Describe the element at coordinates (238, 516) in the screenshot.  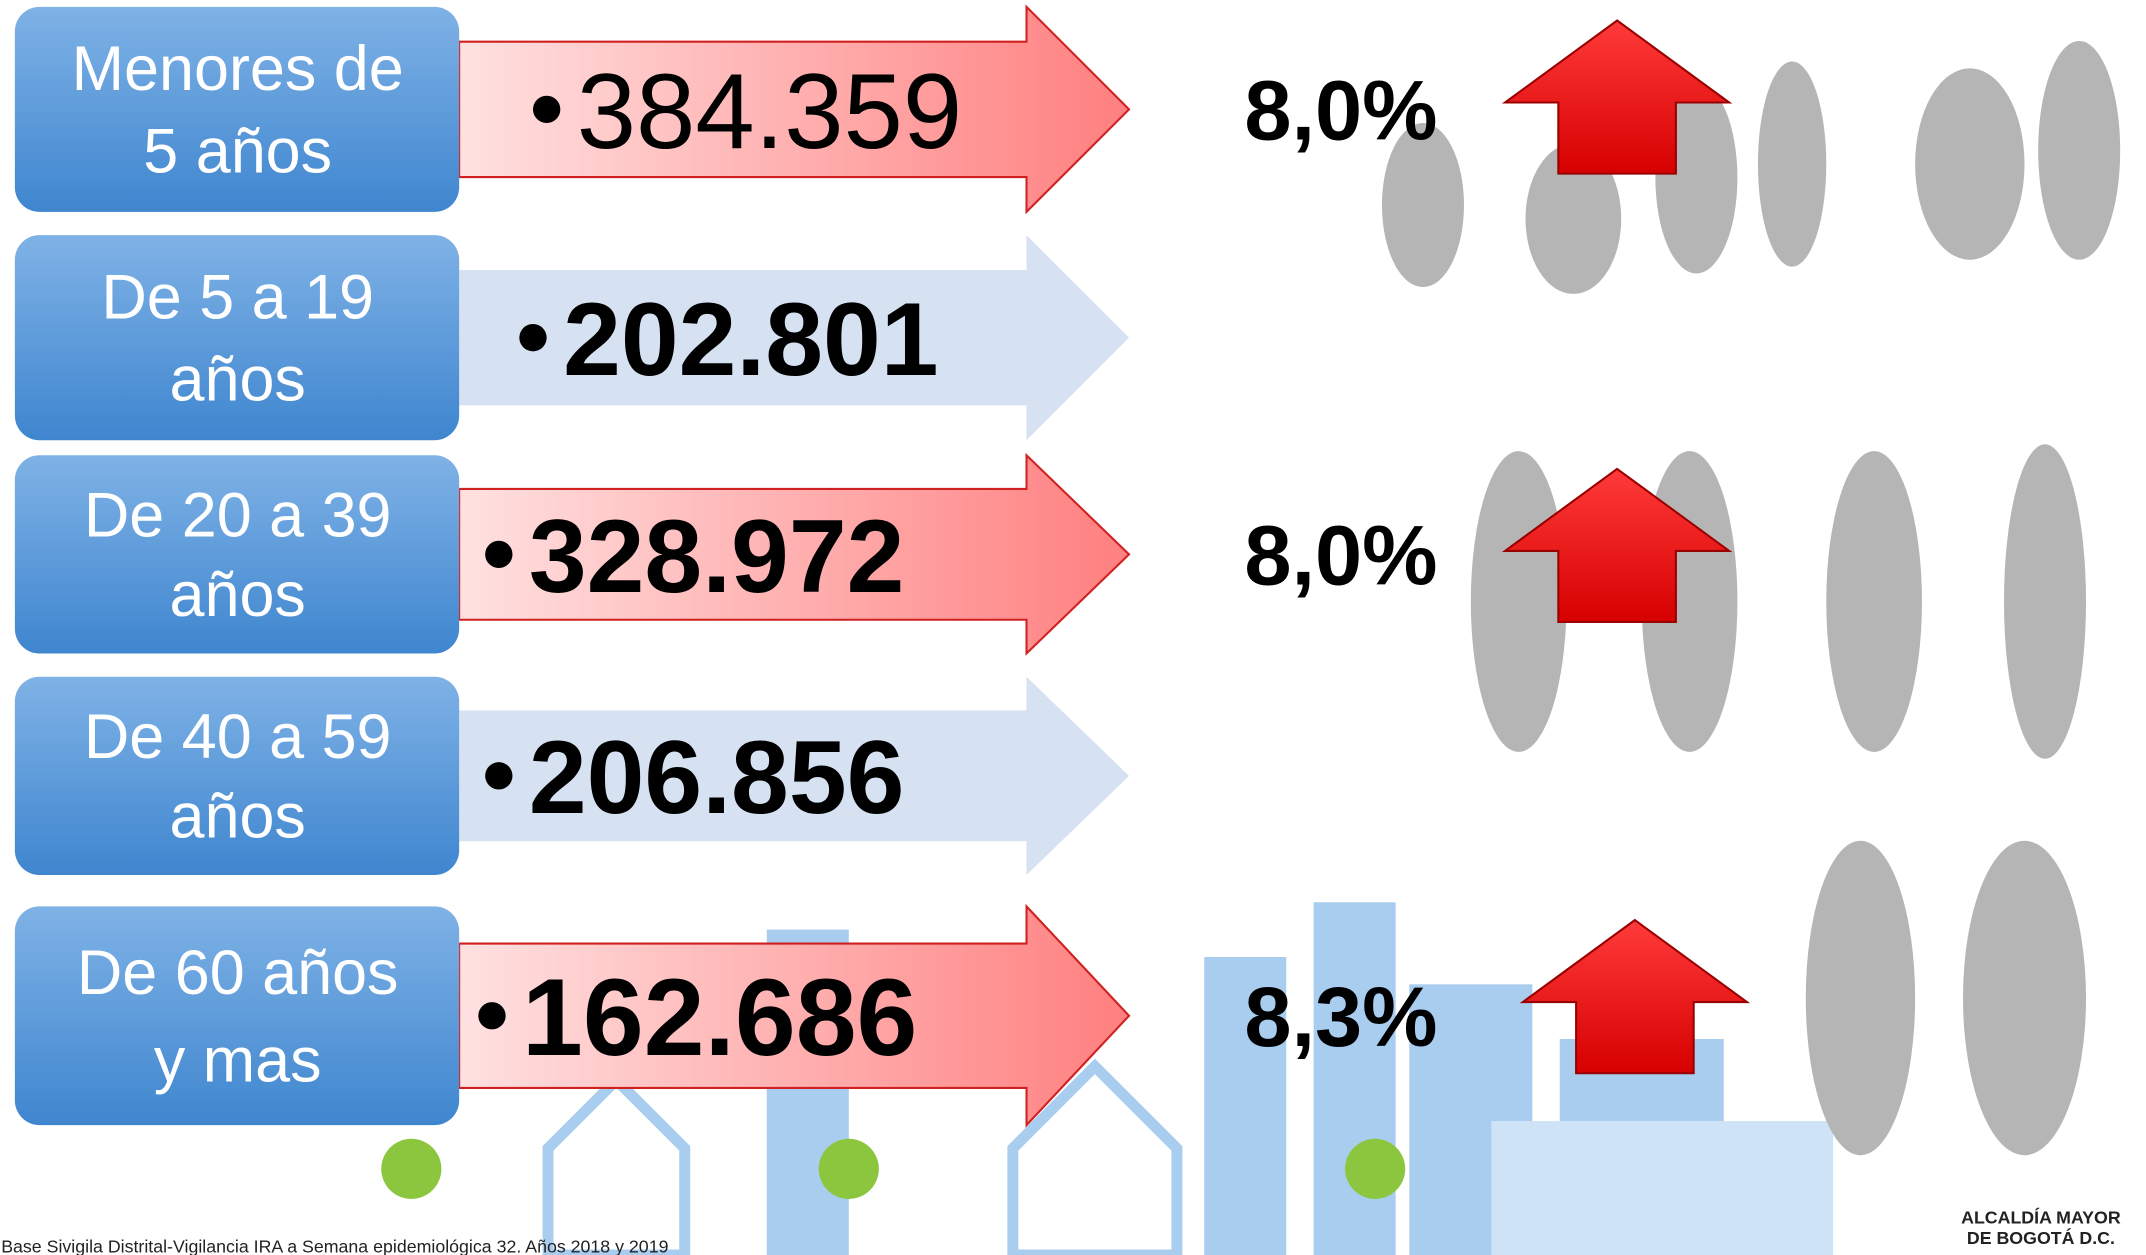
I see `age-label: De 20 a 39` at that location.